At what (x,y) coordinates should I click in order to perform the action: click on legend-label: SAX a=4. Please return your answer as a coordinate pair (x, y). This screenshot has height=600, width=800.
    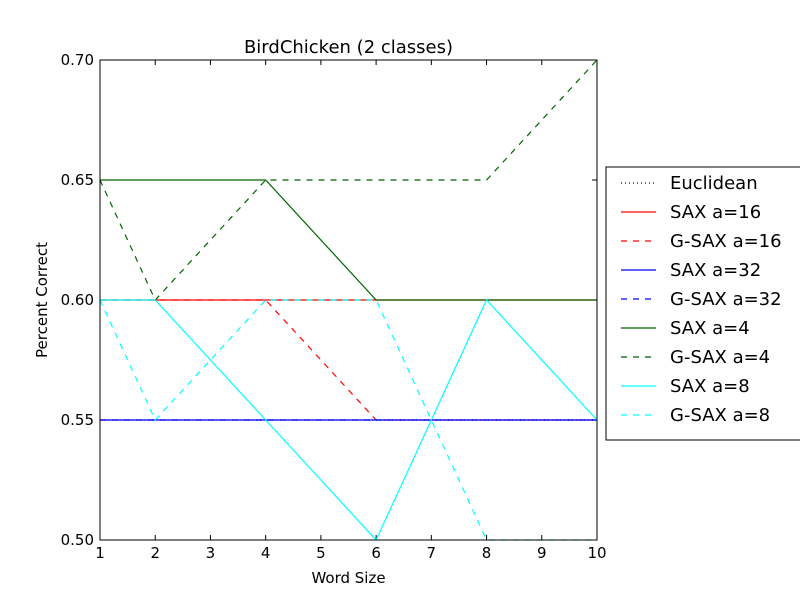
    Looking at the image, I should click on (710, 328).